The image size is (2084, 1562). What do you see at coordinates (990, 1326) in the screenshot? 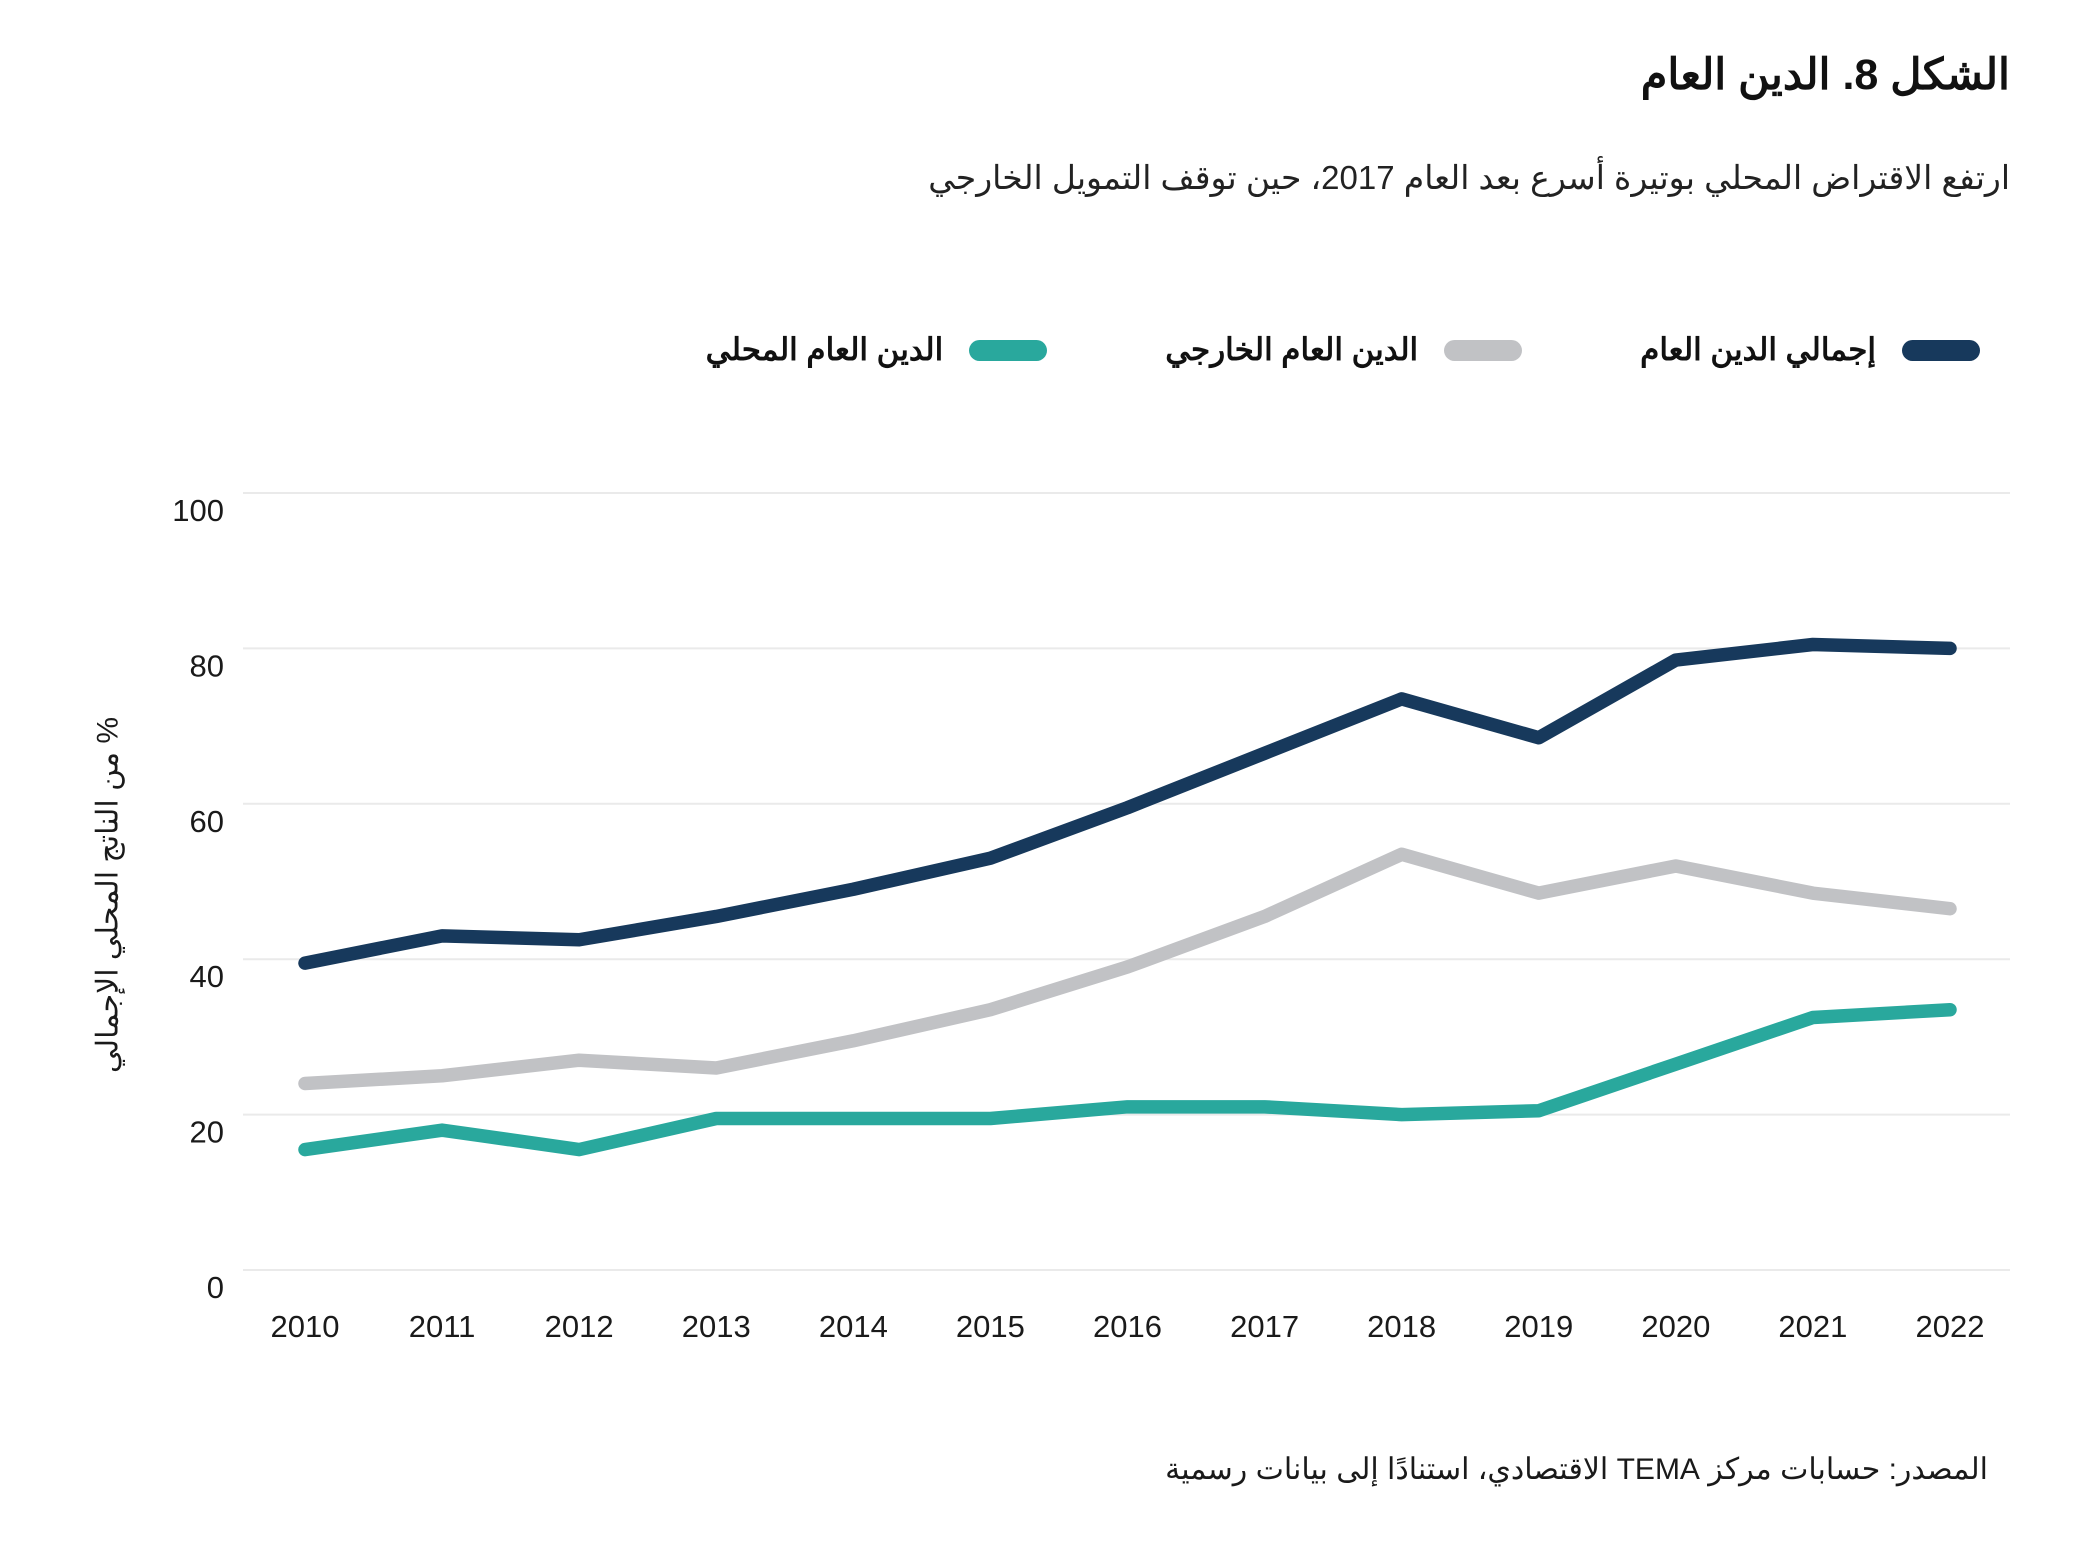
I see `x-tick-label-2015: 2015` at bounding box center [990, 1326].